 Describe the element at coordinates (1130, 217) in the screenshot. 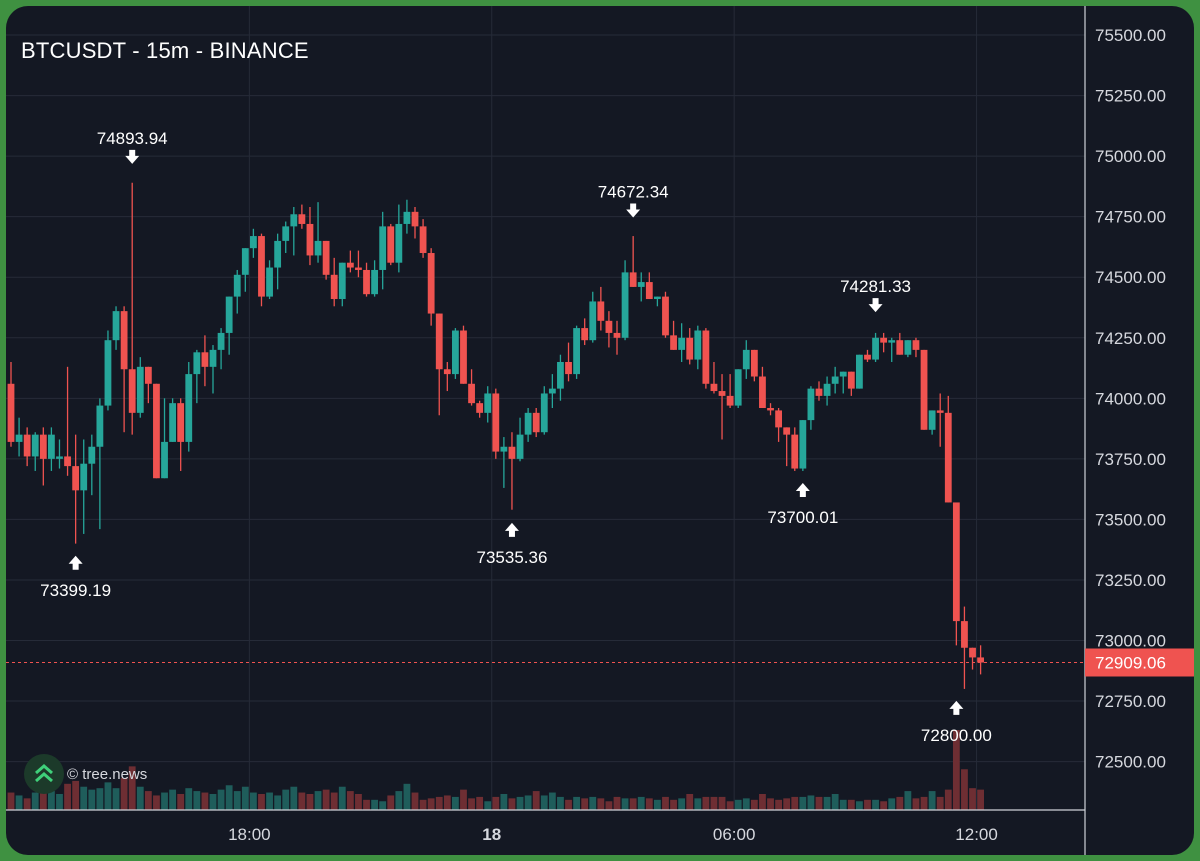

I see `y-tick-label: 74750.00` at that location.